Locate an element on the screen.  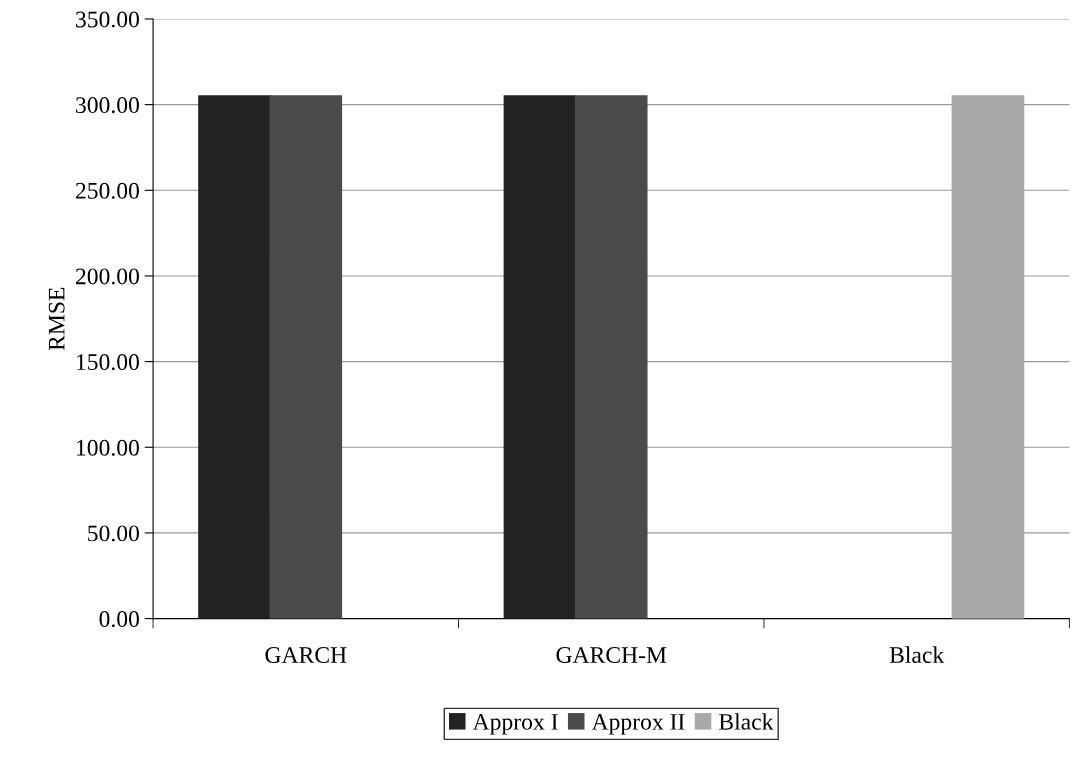
y-tick-label: 350.00 is located at coordinates (107, 19).